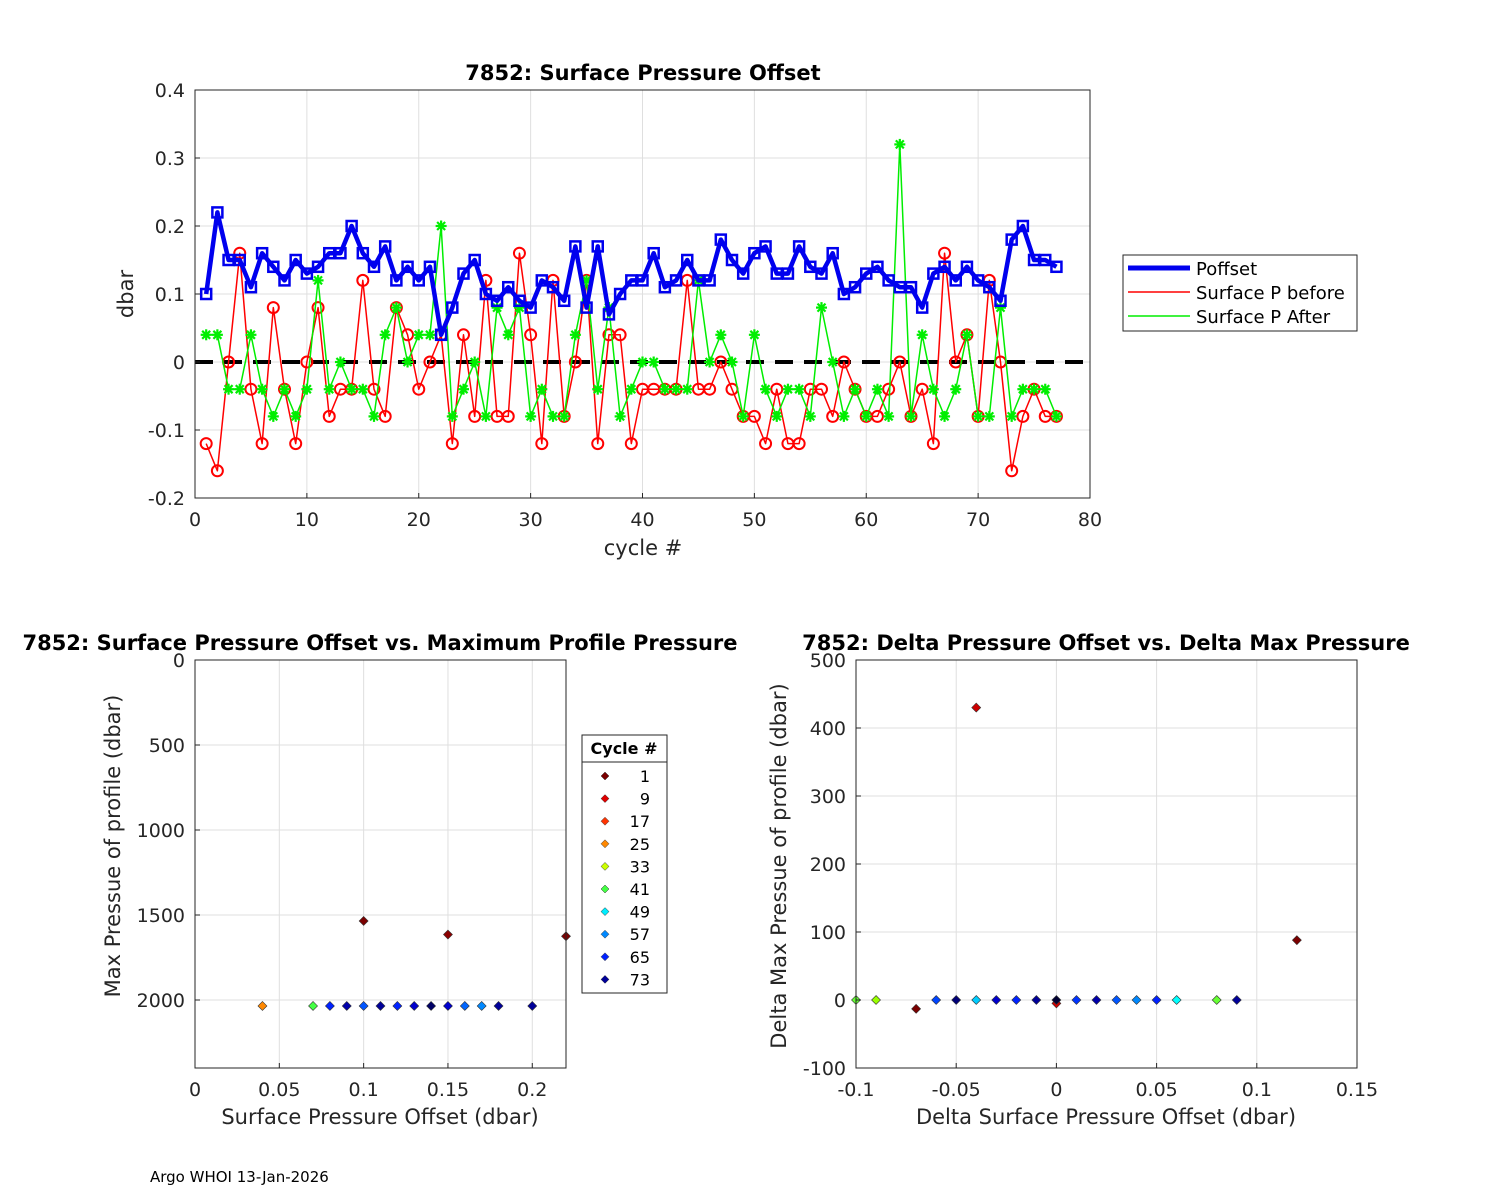  What do you see at coordinates (113, 846) in the screenshot?
I see `bl-y-axis-label: Max Pressue of profile (dbar)` at bounding box center [113, 846].